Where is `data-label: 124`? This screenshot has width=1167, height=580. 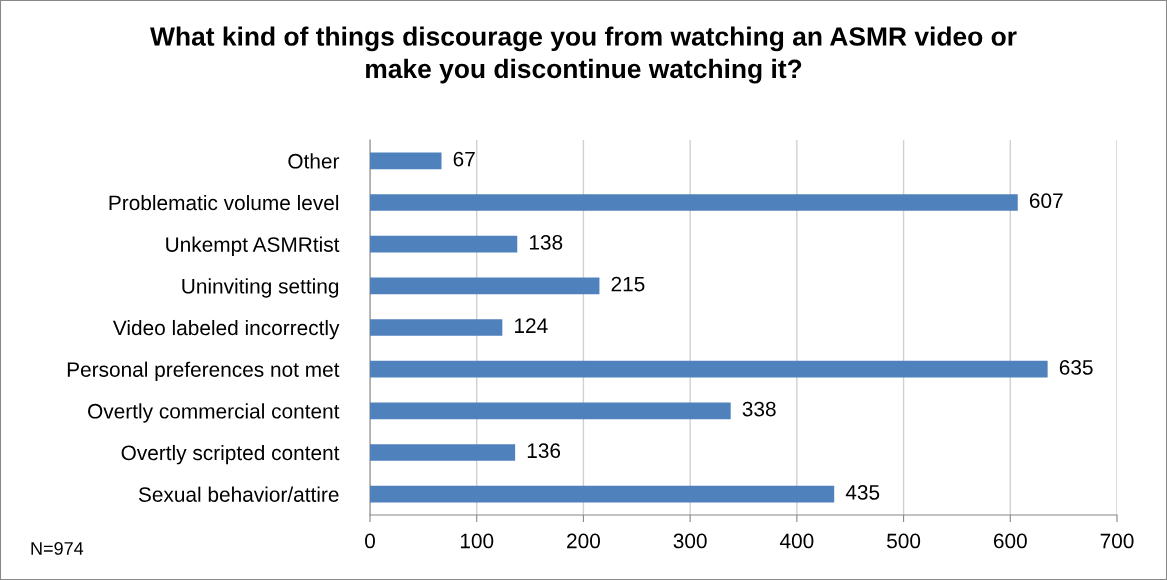 data-label: 124 is located at coordinates (531, 325).